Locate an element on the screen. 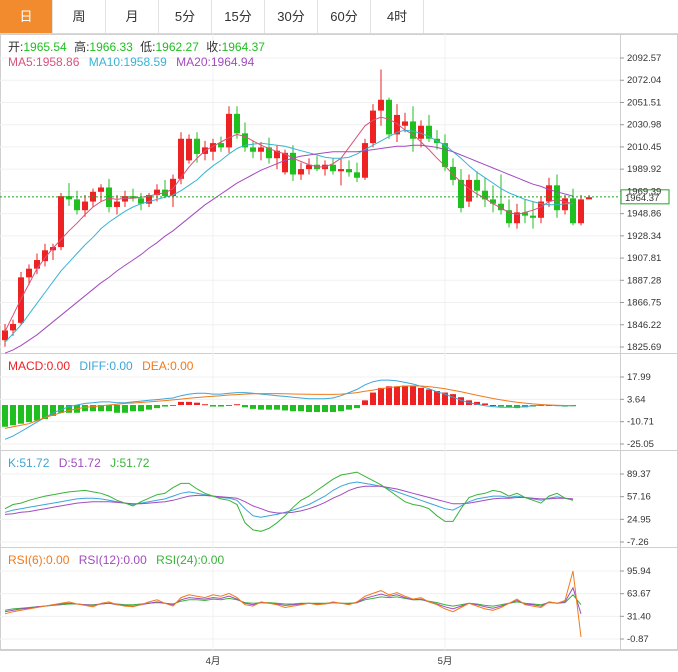  y-tick-label: 17.99 is located at coordinates (639, 377).